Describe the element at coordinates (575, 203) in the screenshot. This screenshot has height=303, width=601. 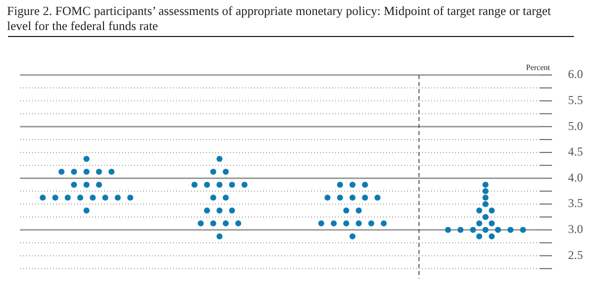
I see `y-tick-label: 3.5` at that location.